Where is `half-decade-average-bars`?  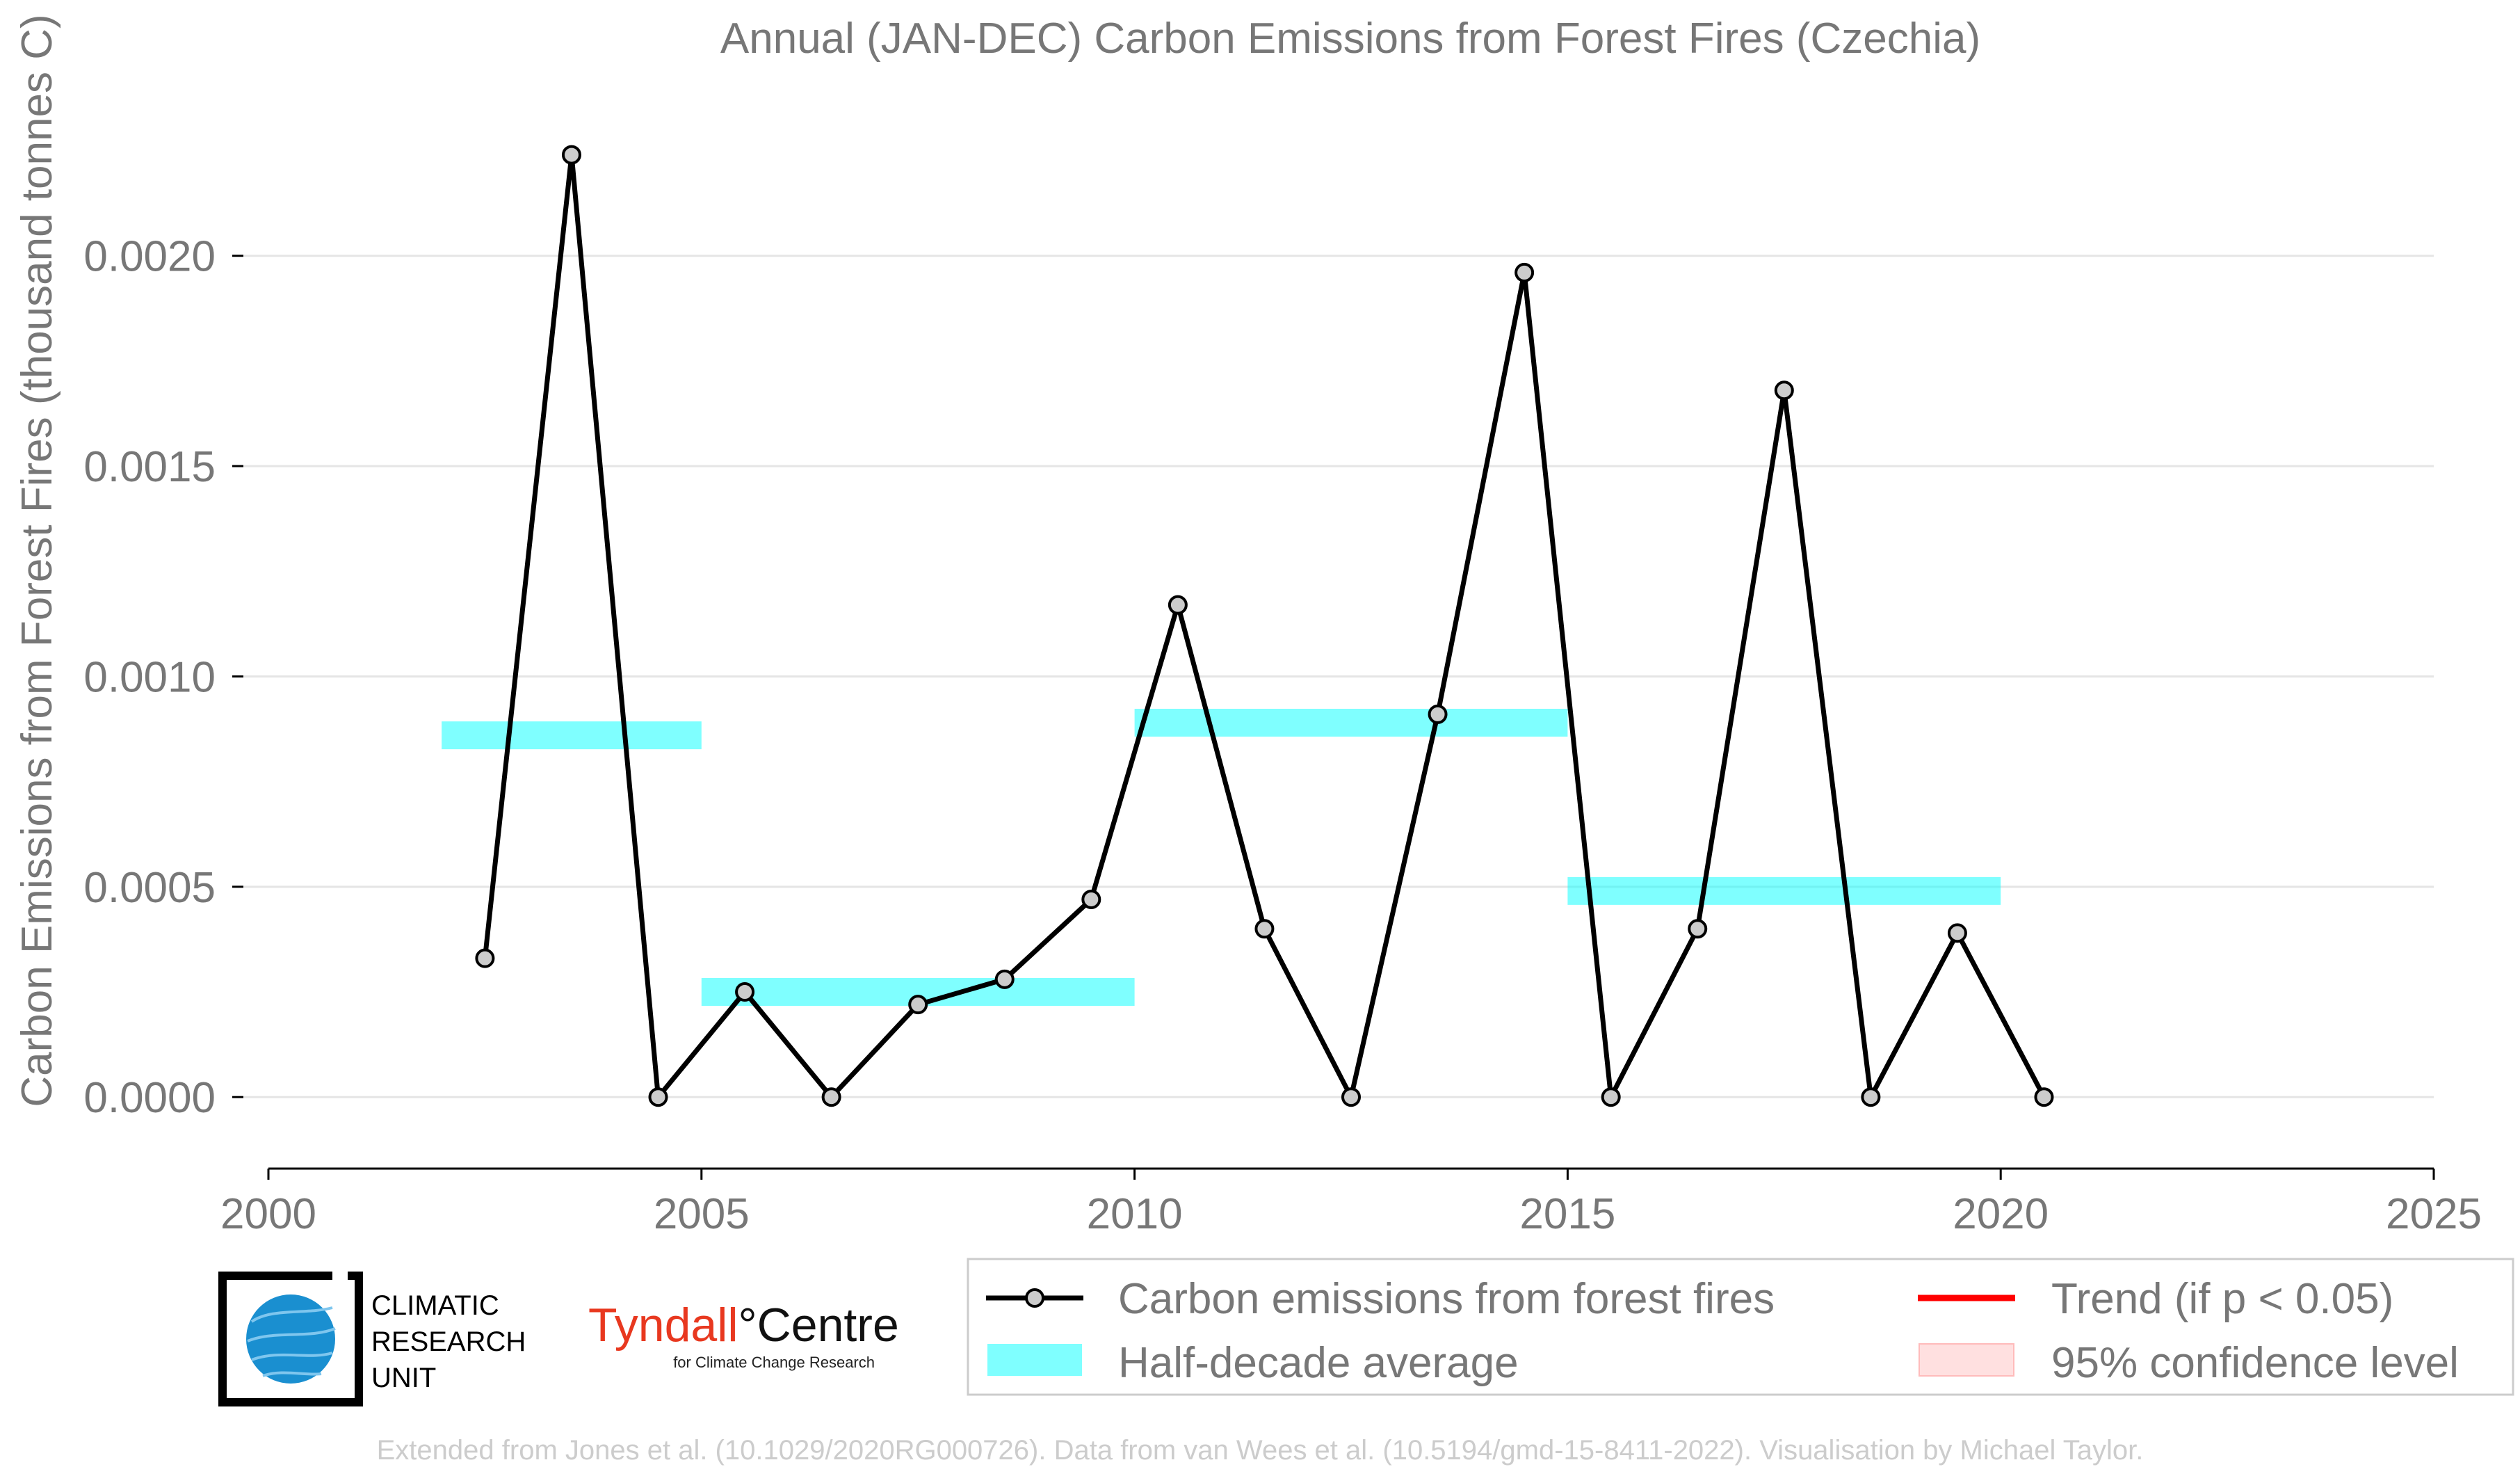 half-decade-average-bars is located at coordinates (1221, 858).